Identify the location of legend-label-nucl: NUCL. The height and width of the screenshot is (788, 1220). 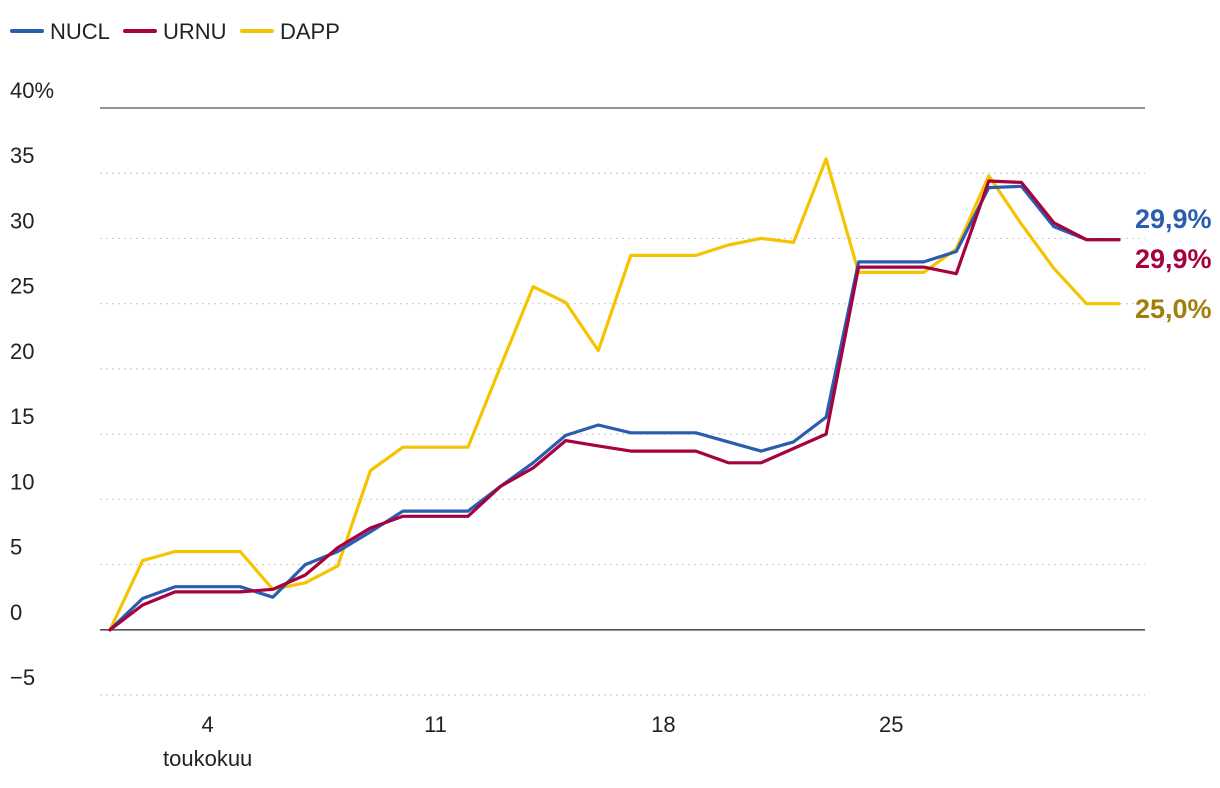
(80, 31).